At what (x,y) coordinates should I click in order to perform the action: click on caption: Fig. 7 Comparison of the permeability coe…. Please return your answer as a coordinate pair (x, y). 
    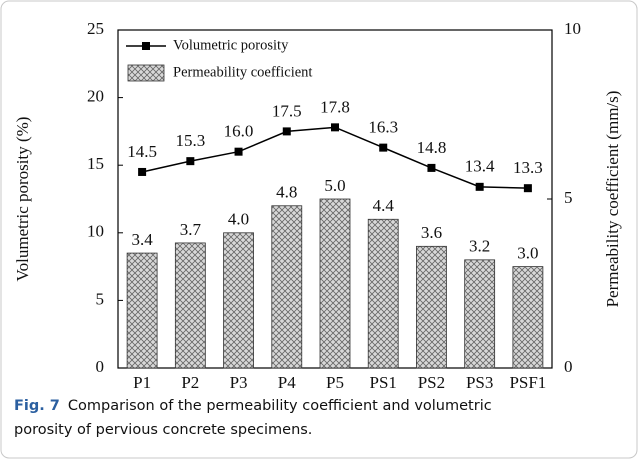
    Looking at the image, I should click on (253, 406).